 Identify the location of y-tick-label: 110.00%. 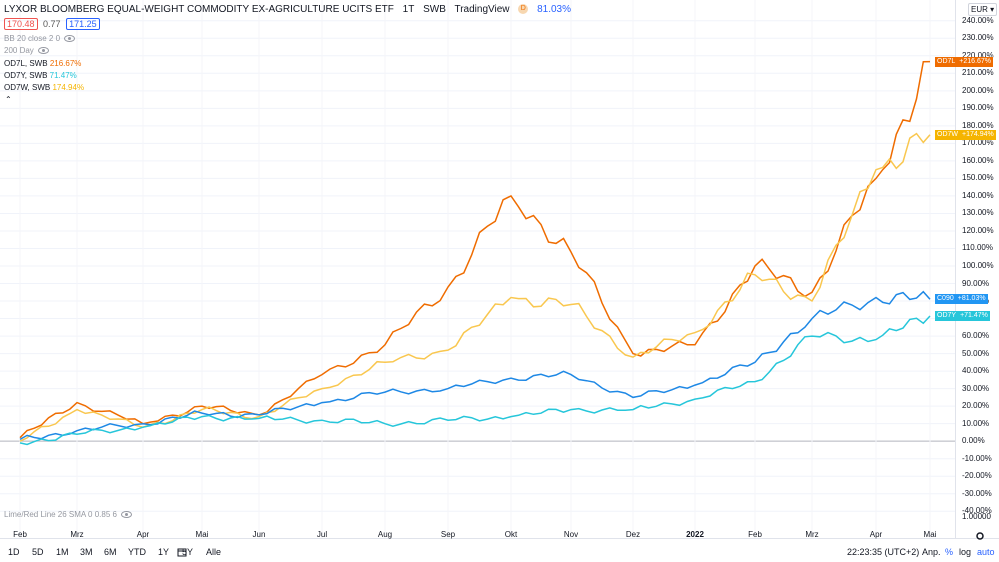
(977, 248).